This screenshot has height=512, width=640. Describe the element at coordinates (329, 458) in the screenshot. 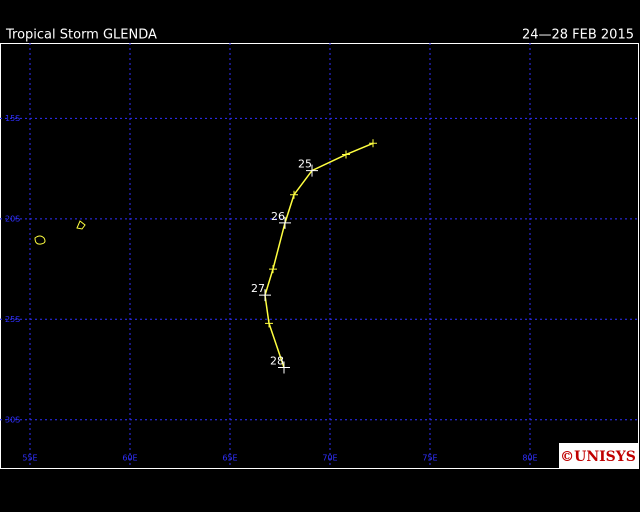

I see `lon-label: 70E` at that location.